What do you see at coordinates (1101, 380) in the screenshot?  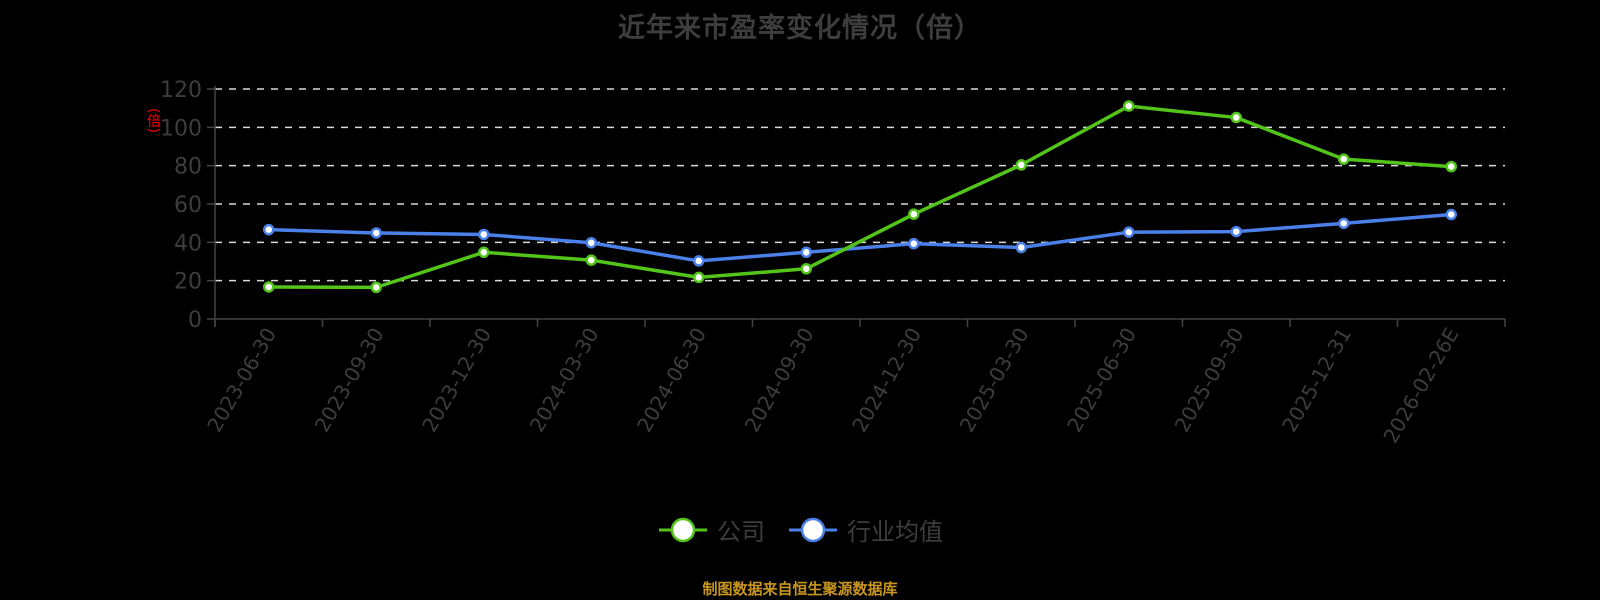 I see `x-tick-label: 2025-06-30` at bounding box center [1101, 380].